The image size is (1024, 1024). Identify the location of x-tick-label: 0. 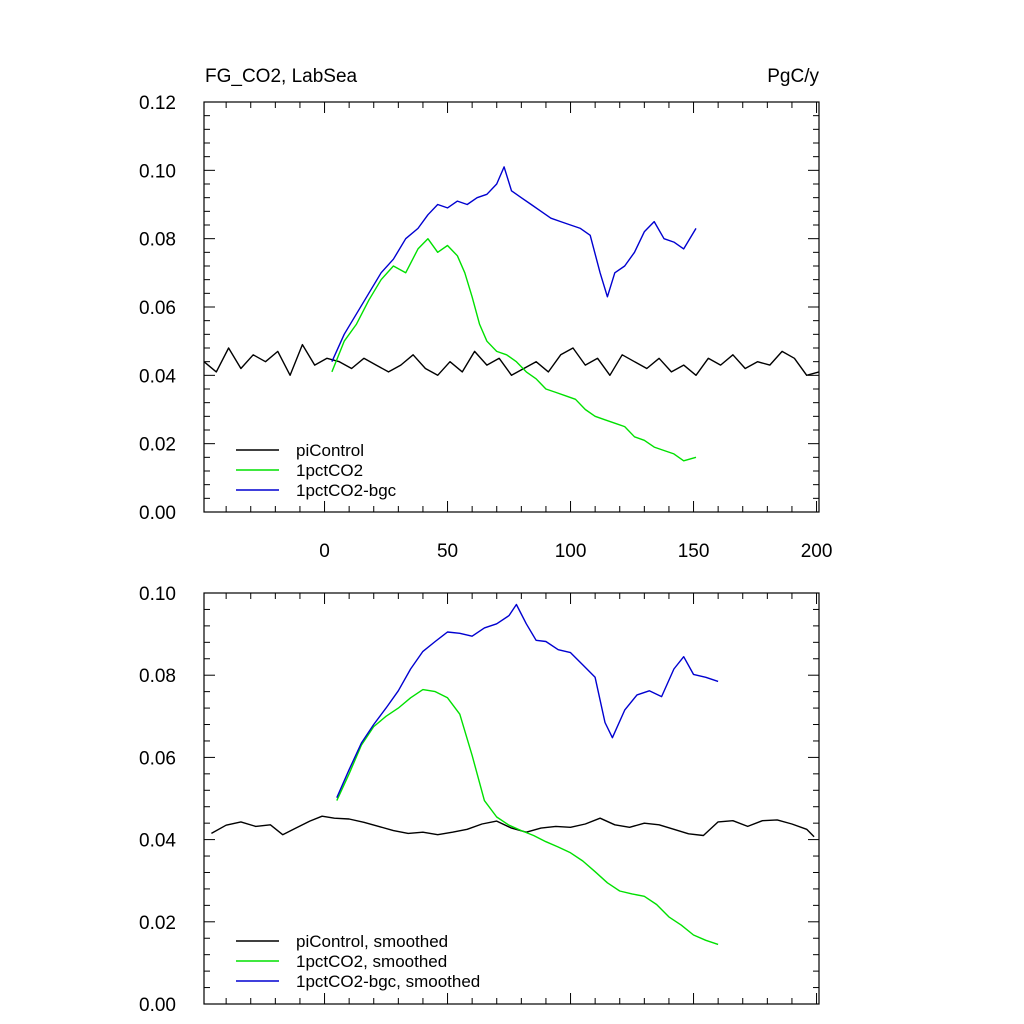
(324, 551).